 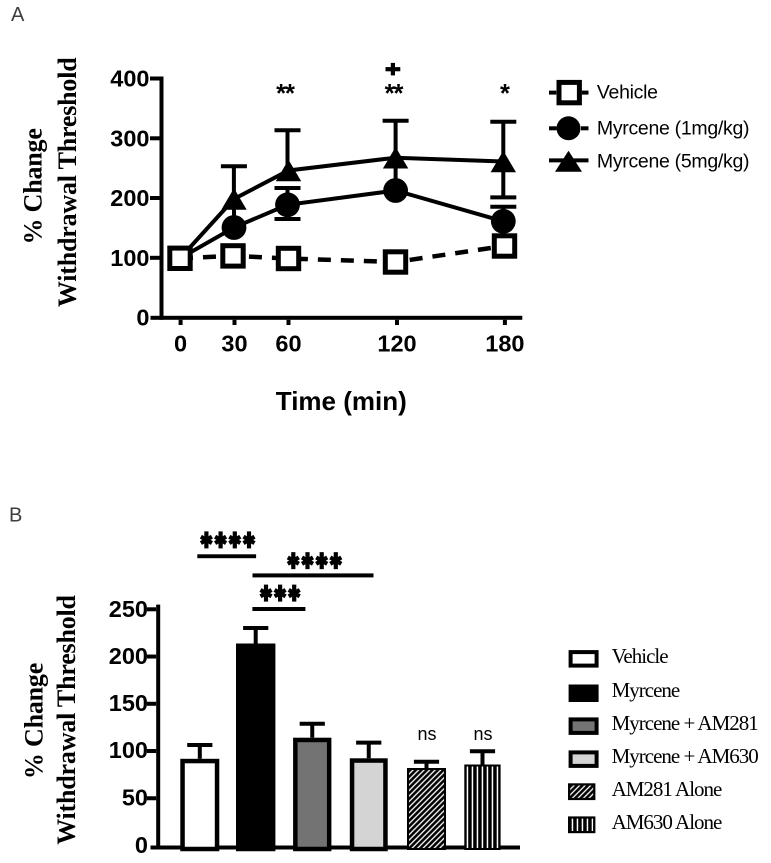 What do you see at coordinates (667, 822) in the screenshot?
I see `svg-text: AM630 Alone` at bounding box center [667, 822].